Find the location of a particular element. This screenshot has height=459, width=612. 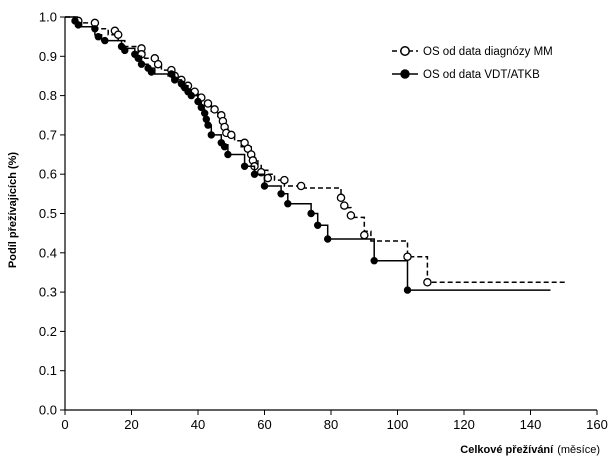

y-tick-label: 0.0 is located at coordinates (48, 410).